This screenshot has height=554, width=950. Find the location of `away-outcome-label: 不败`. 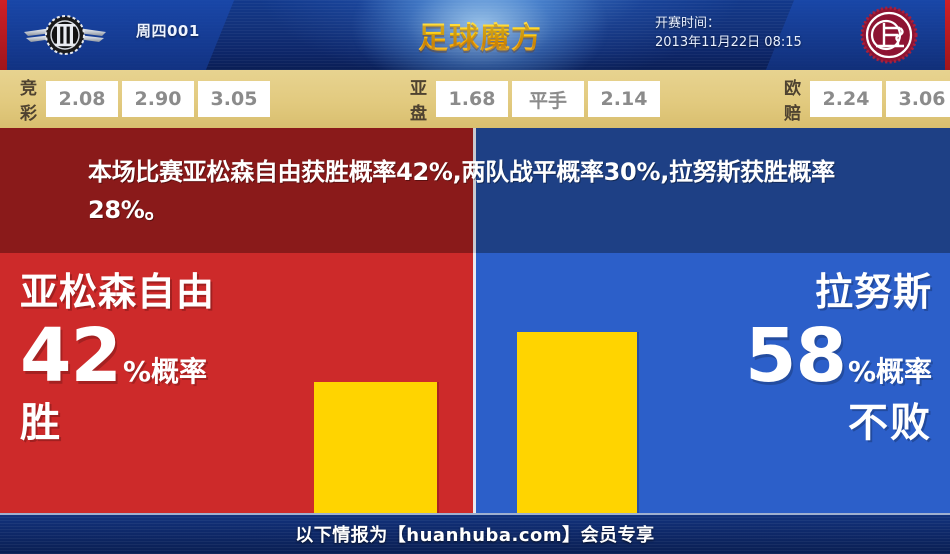

away-outcome-label: 不败 is located at coordinates (890, 423).